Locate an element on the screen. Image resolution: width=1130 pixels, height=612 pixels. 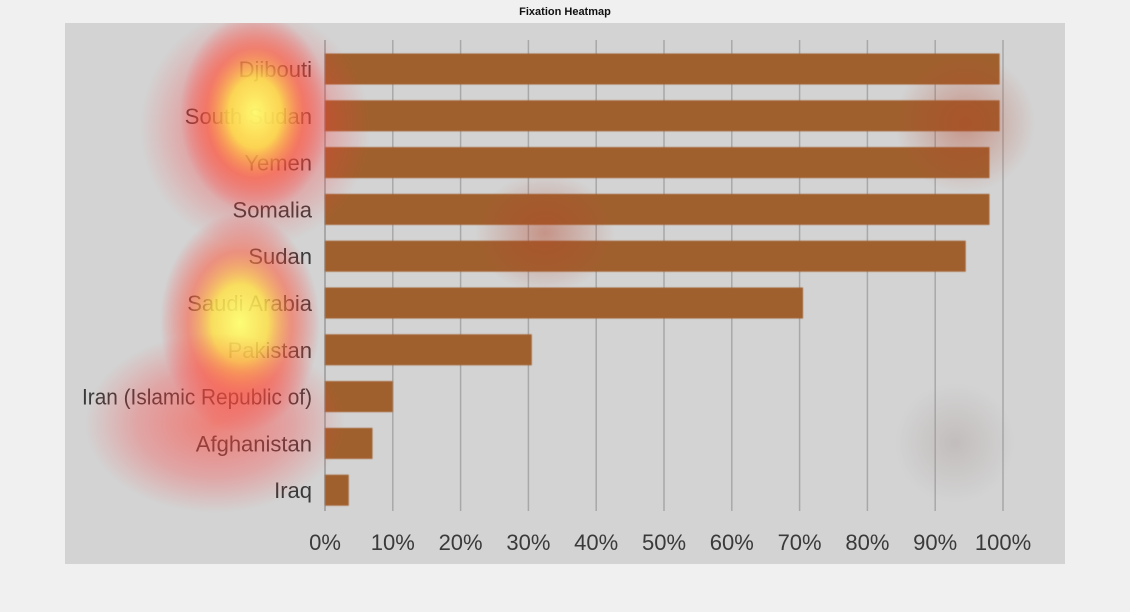
category-label: Sudan is located at coordinates (280, 256).